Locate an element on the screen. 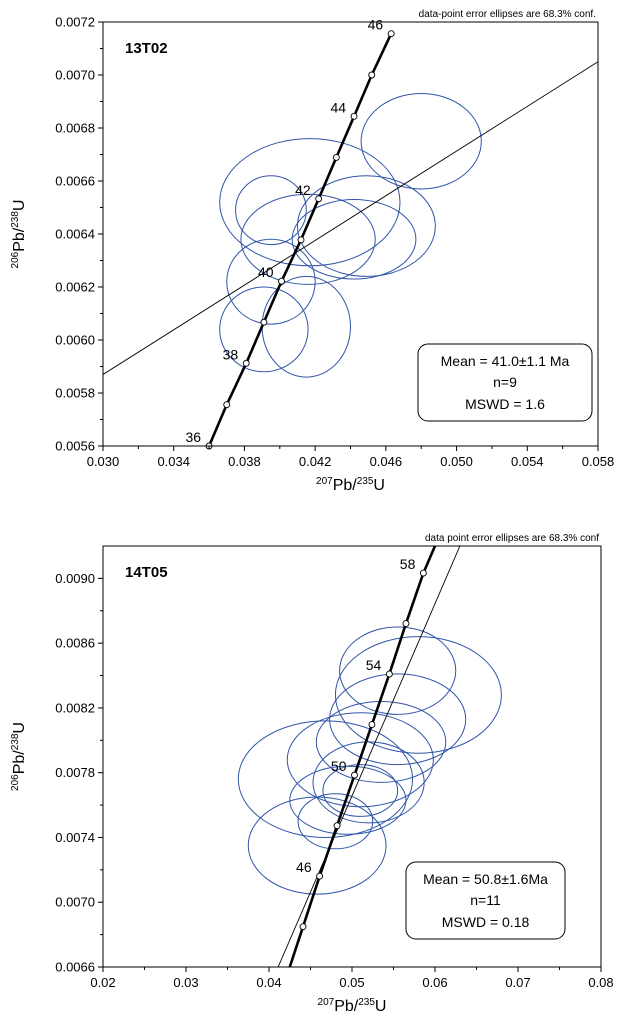 The image size is (618, 1019). x-tick-label: 0.02 is located at coordinates (102, 982).